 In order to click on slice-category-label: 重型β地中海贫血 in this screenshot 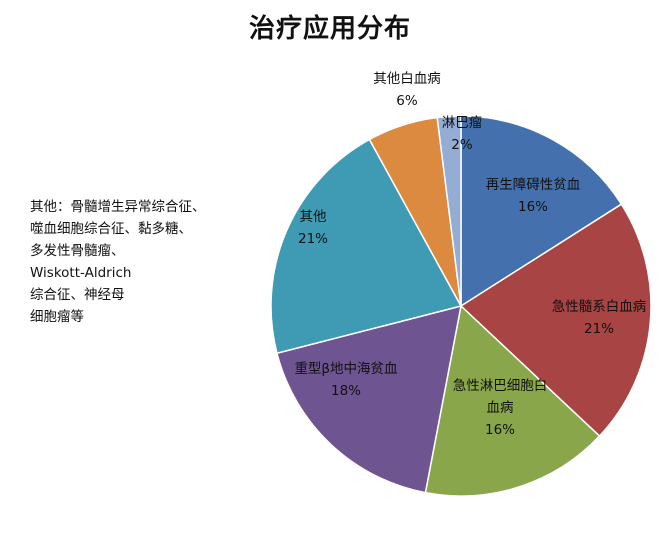, I will do `click(345, 369)`.